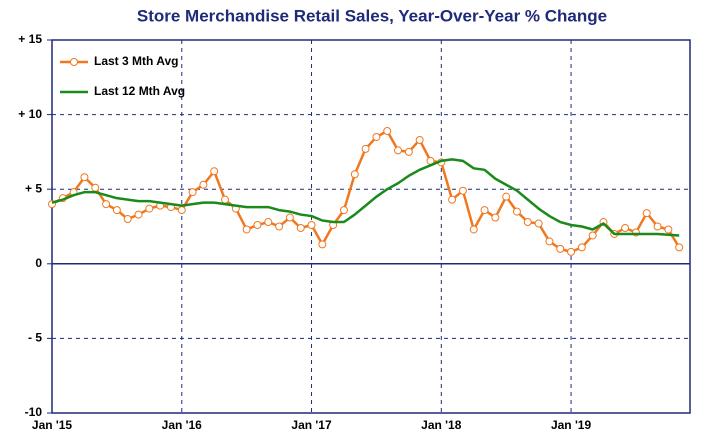 The height and width of the screenshot is (437, 720). What do you see at coordinates (136, 61) in the screenshot?
I see `legend-label: Last 3 Mth Avg` at bounding box center [136, 61].